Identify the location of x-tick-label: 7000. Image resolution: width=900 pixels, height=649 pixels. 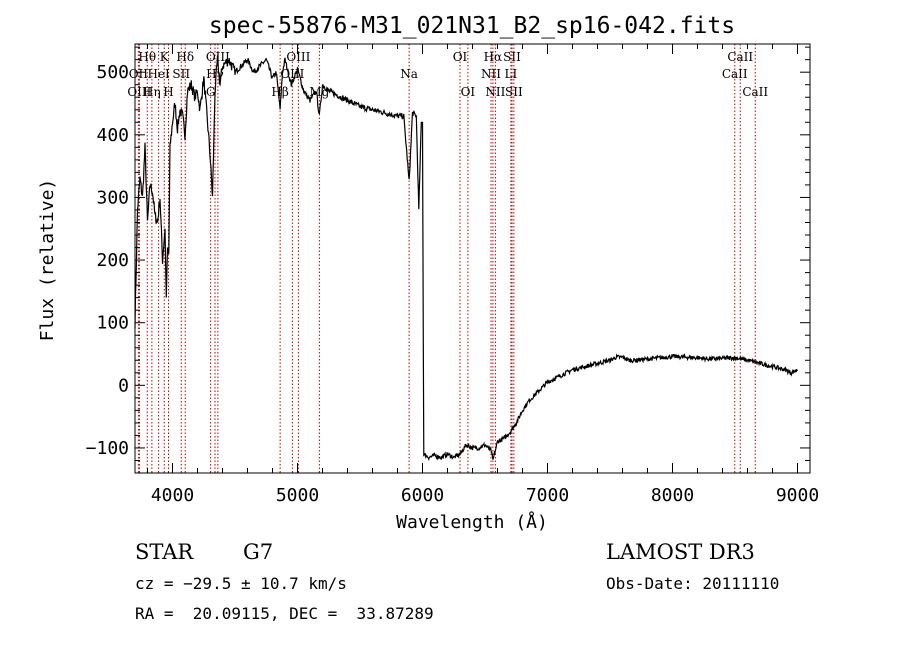
(547, 495).